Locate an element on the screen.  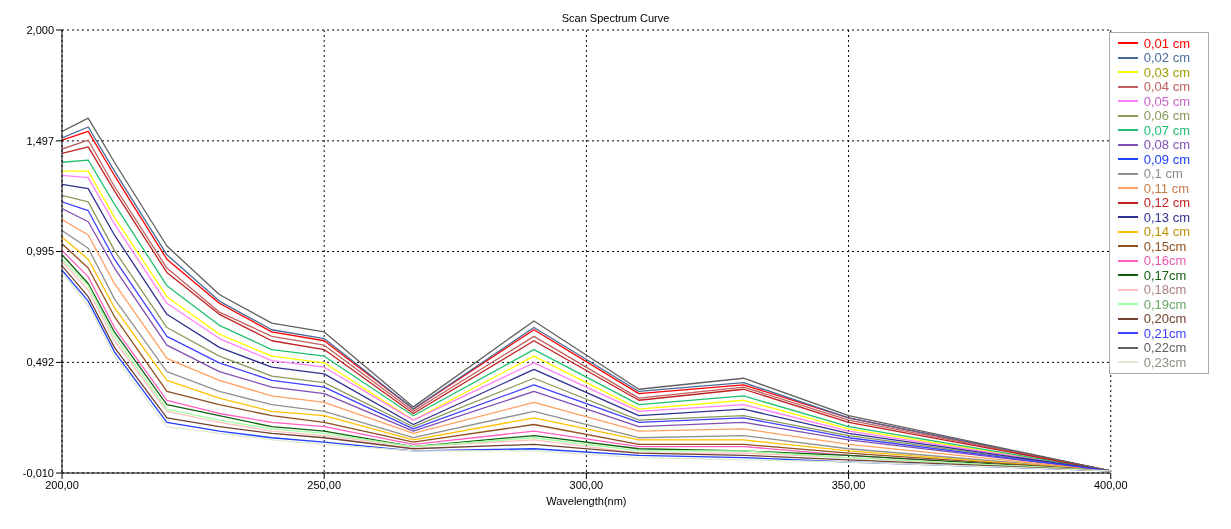
legend-label: 0,15cm is located at coordinates (1165, 246).